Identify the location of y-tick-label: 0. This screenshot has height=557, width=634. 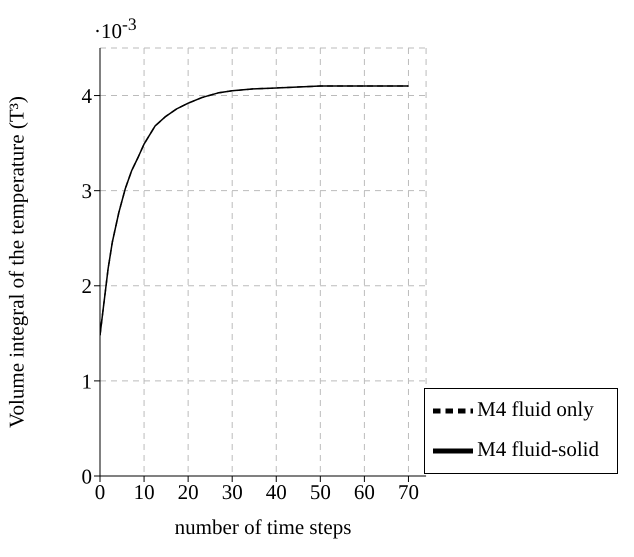
(87, 476).